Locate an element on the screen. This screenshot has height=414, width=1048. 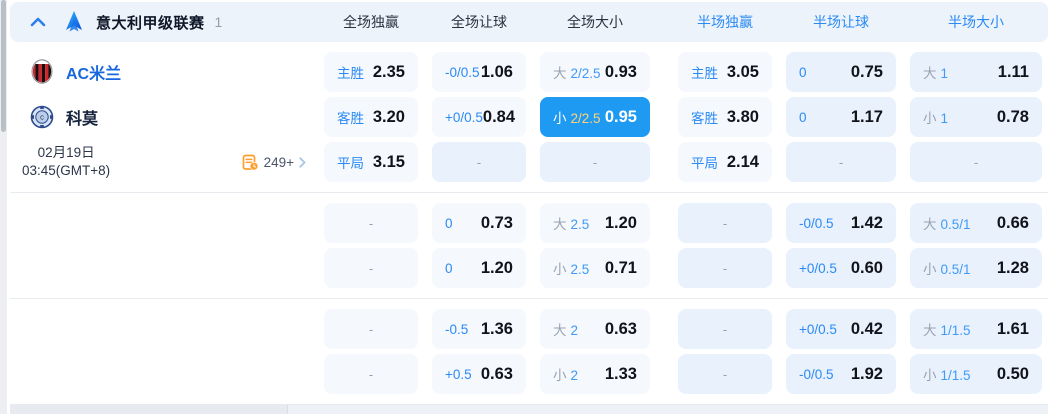
odds-cell: 客胜 3.20 is located at coordinates (371, 117).